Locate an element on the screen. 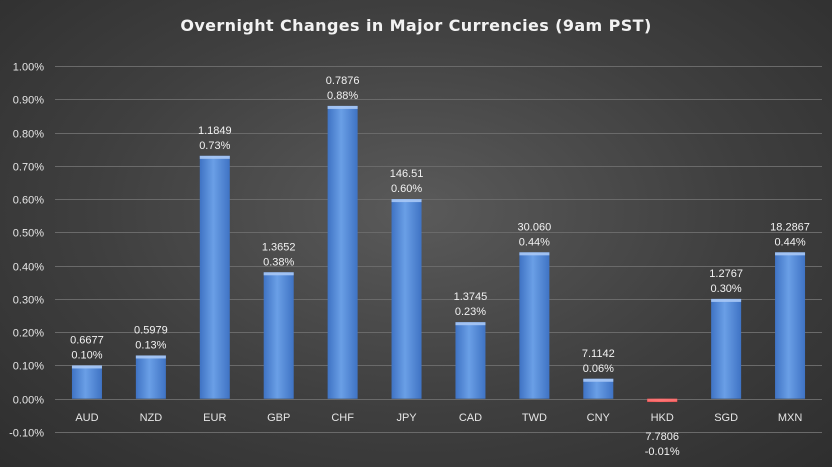  percent-label: -0.01% is located at coordinates (662, 452).